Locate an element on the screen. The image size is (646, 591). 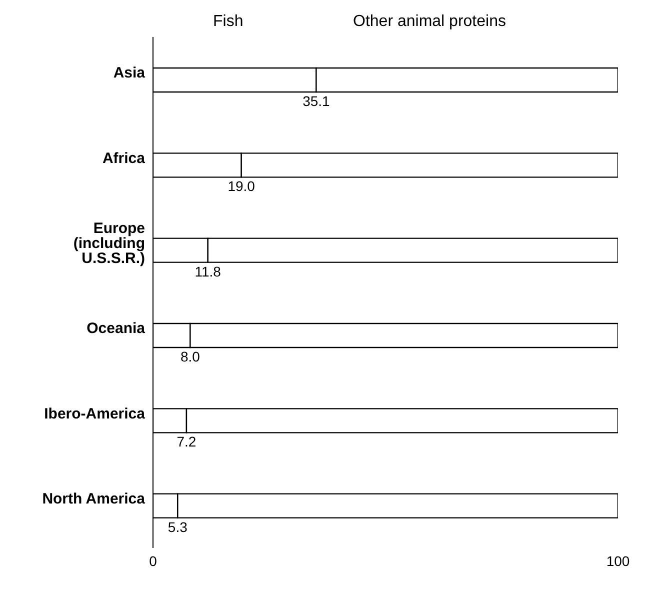
x-tick-label: 0 is located at coordinates (153, 560).